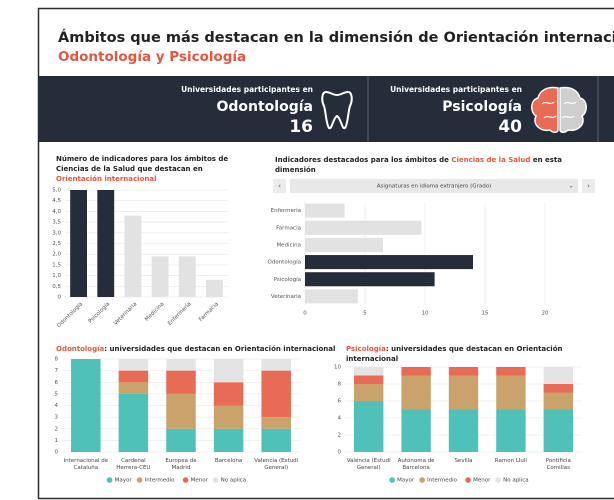 Image resolution: width=614 pixels, height=500 pixels. Describe the element at coordinates (510, 127) in the screenshot. I see `stat-count: 40` at that location.